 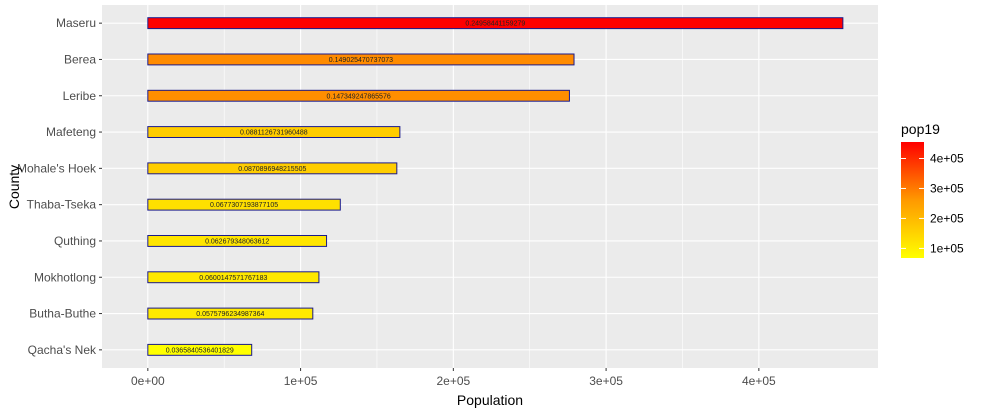 What do you see at coordinates (932, 203) in the screenshot?
I see `legend-ticks: 1e+05 2e+05 3e+05 4e+05` at bounding box center [932, 203].